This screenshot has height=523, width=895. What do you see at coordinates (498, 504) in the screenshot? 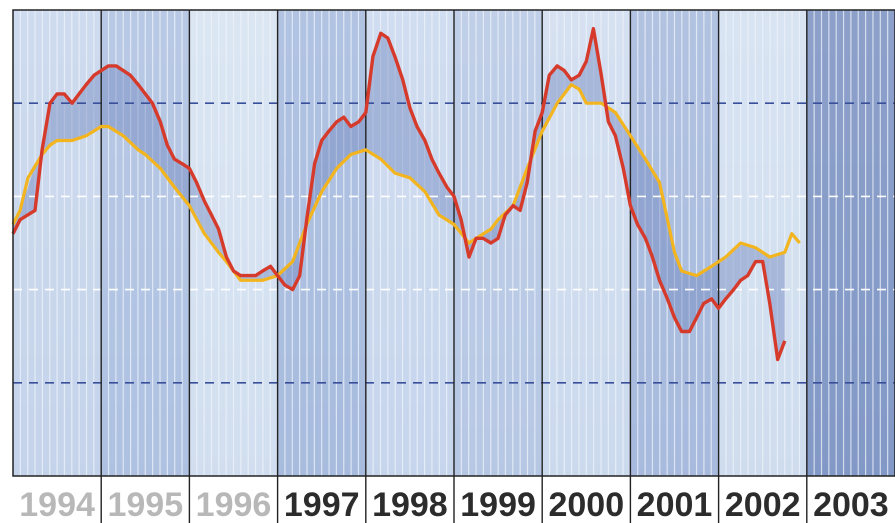
I see `year-tick-label: 1999` at bounding box center [498, 504].